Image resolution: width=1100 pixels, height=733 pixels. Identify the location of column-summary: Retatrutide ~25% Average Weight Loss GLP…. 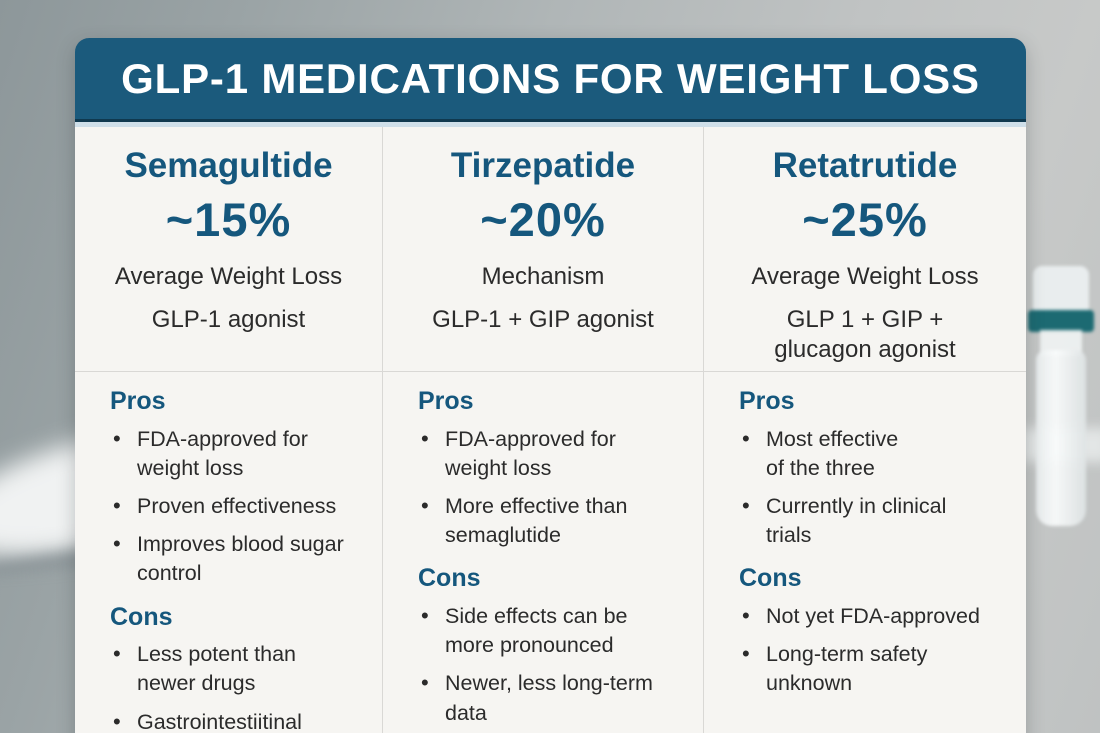
(865, 249).